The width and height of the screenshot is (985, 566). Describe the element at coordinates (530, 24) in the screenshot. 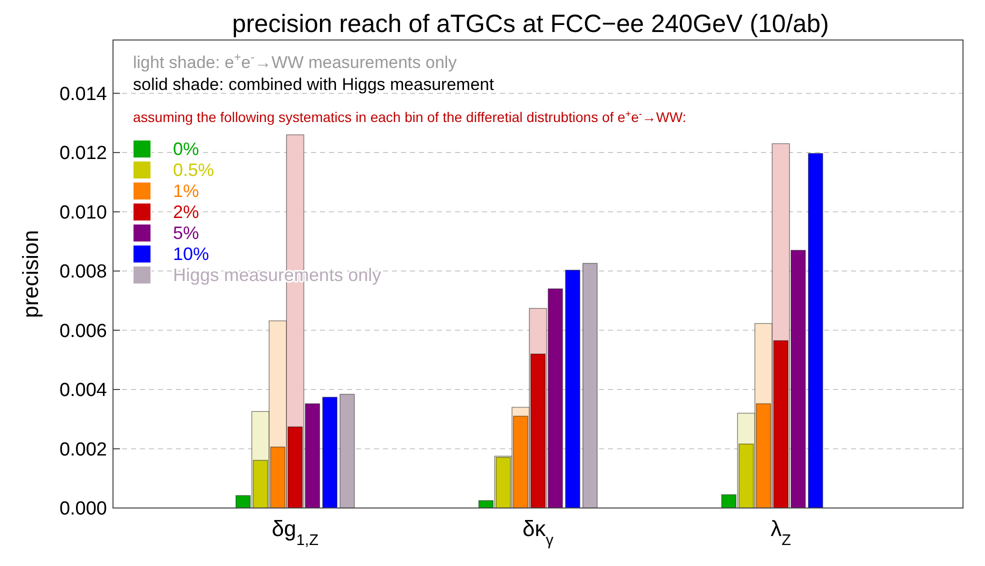

I see `chart-title: precision reach of aTGCs at FCC−ee 240GeV (10/ab)` at that location.